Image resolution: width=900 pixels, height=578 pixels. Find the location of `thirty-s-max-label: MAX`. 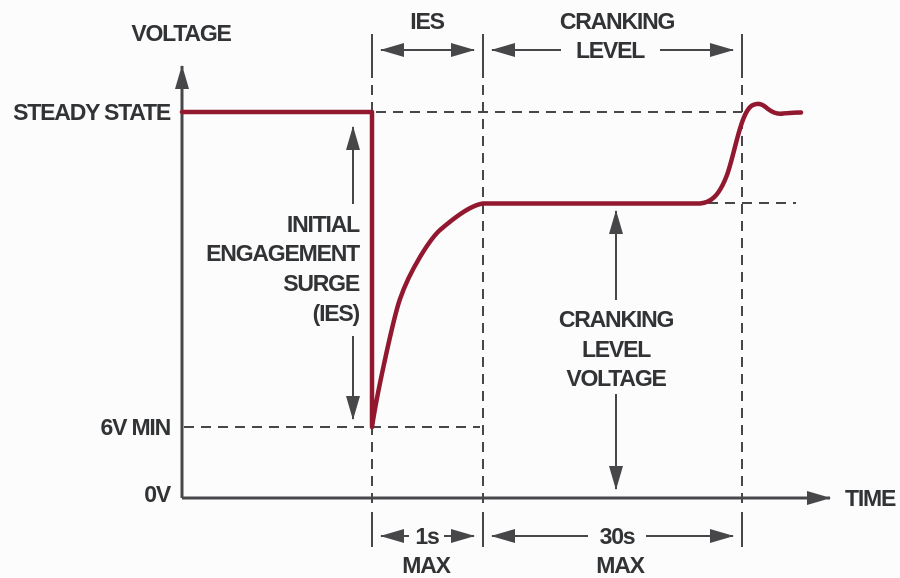

thirty-s-max-label: MAX is located at coordinates (620, 565).